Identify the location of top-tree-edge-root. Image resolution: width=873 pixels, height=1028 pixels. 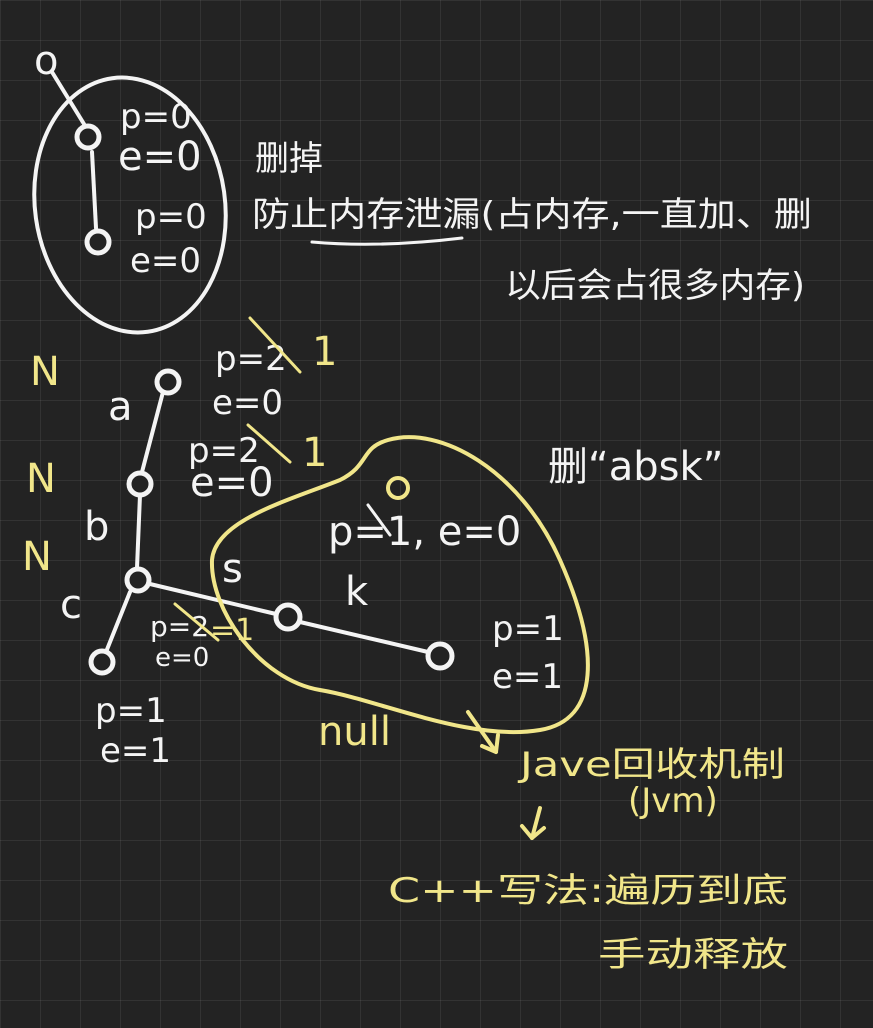
(68, 98).